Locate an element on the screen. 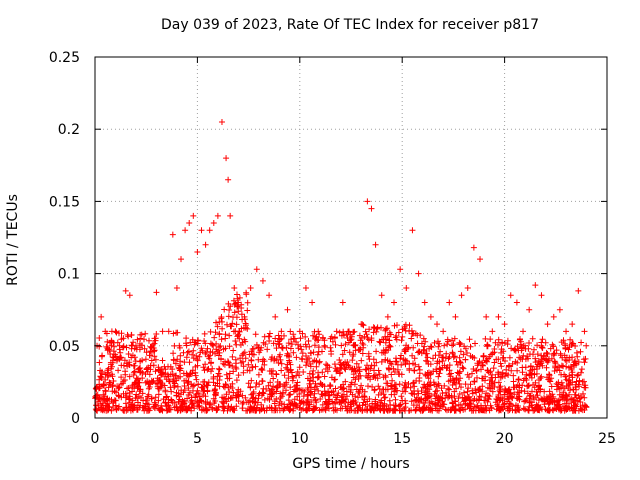 This screenshot has height=480, width=640. y-tick-label: 0.25 is located at coordinates (64, 58).